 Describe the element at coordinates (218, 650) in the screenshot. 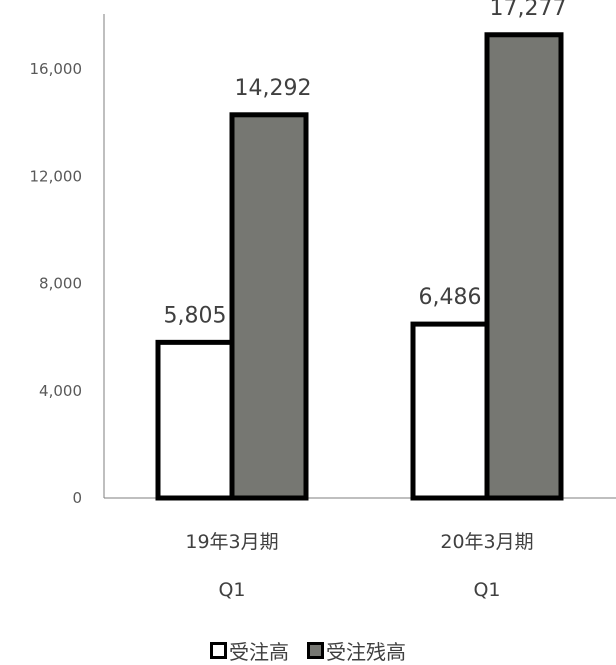

I see `legend-swatch-white` at that location.